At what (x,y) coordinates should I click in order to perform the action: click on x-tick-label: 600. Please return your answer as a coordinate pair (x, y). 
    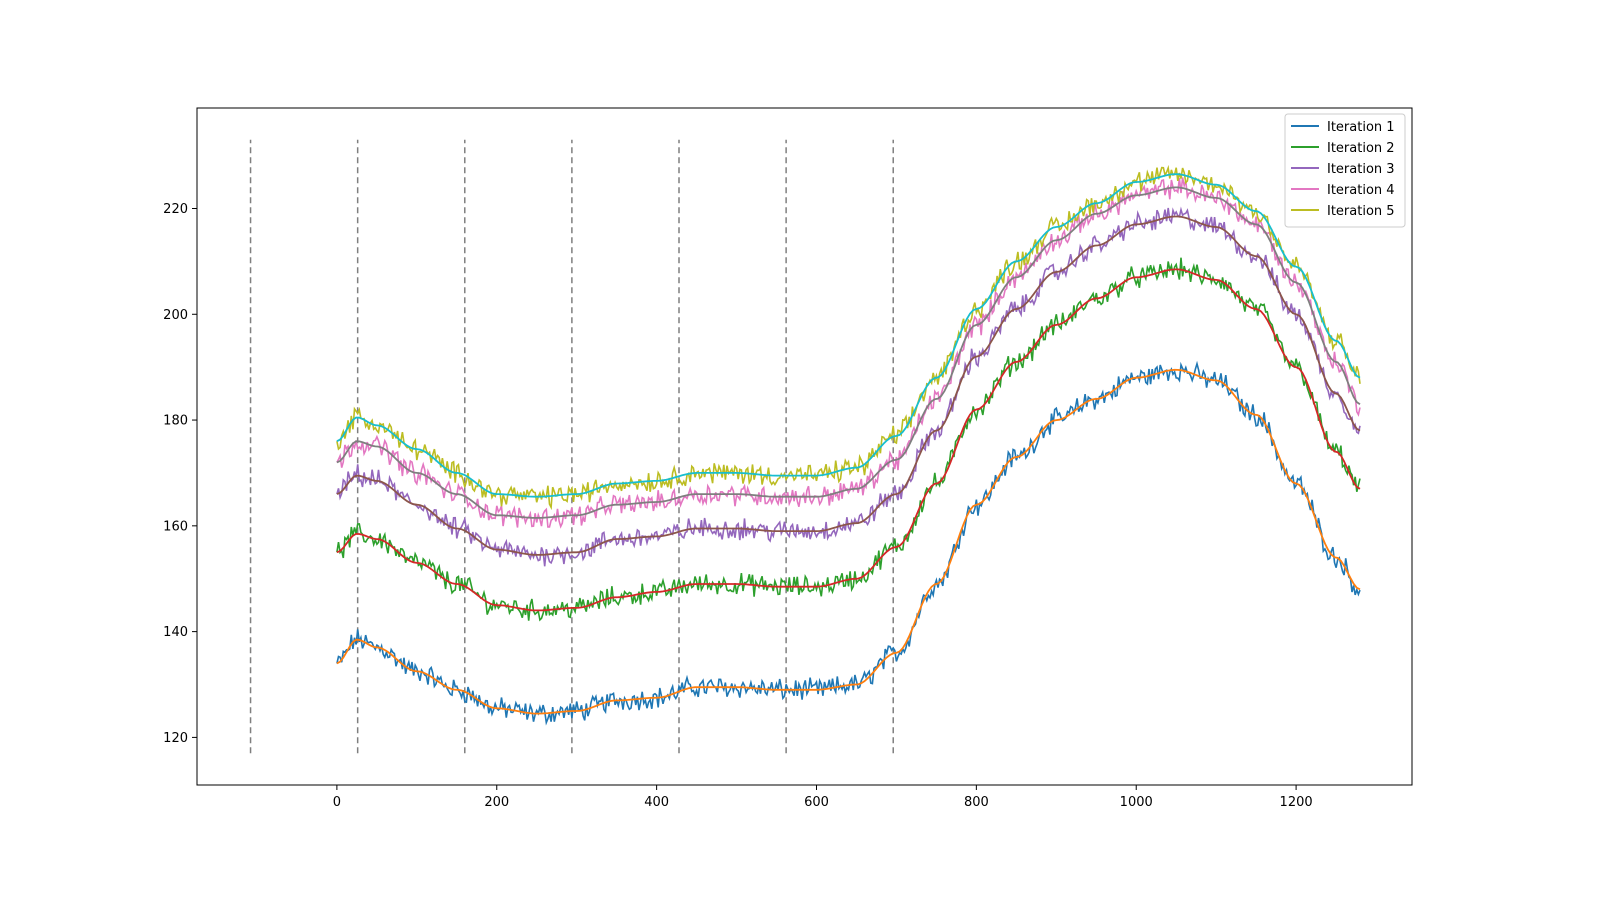
    Looking at the image, I should click on (816, 802).